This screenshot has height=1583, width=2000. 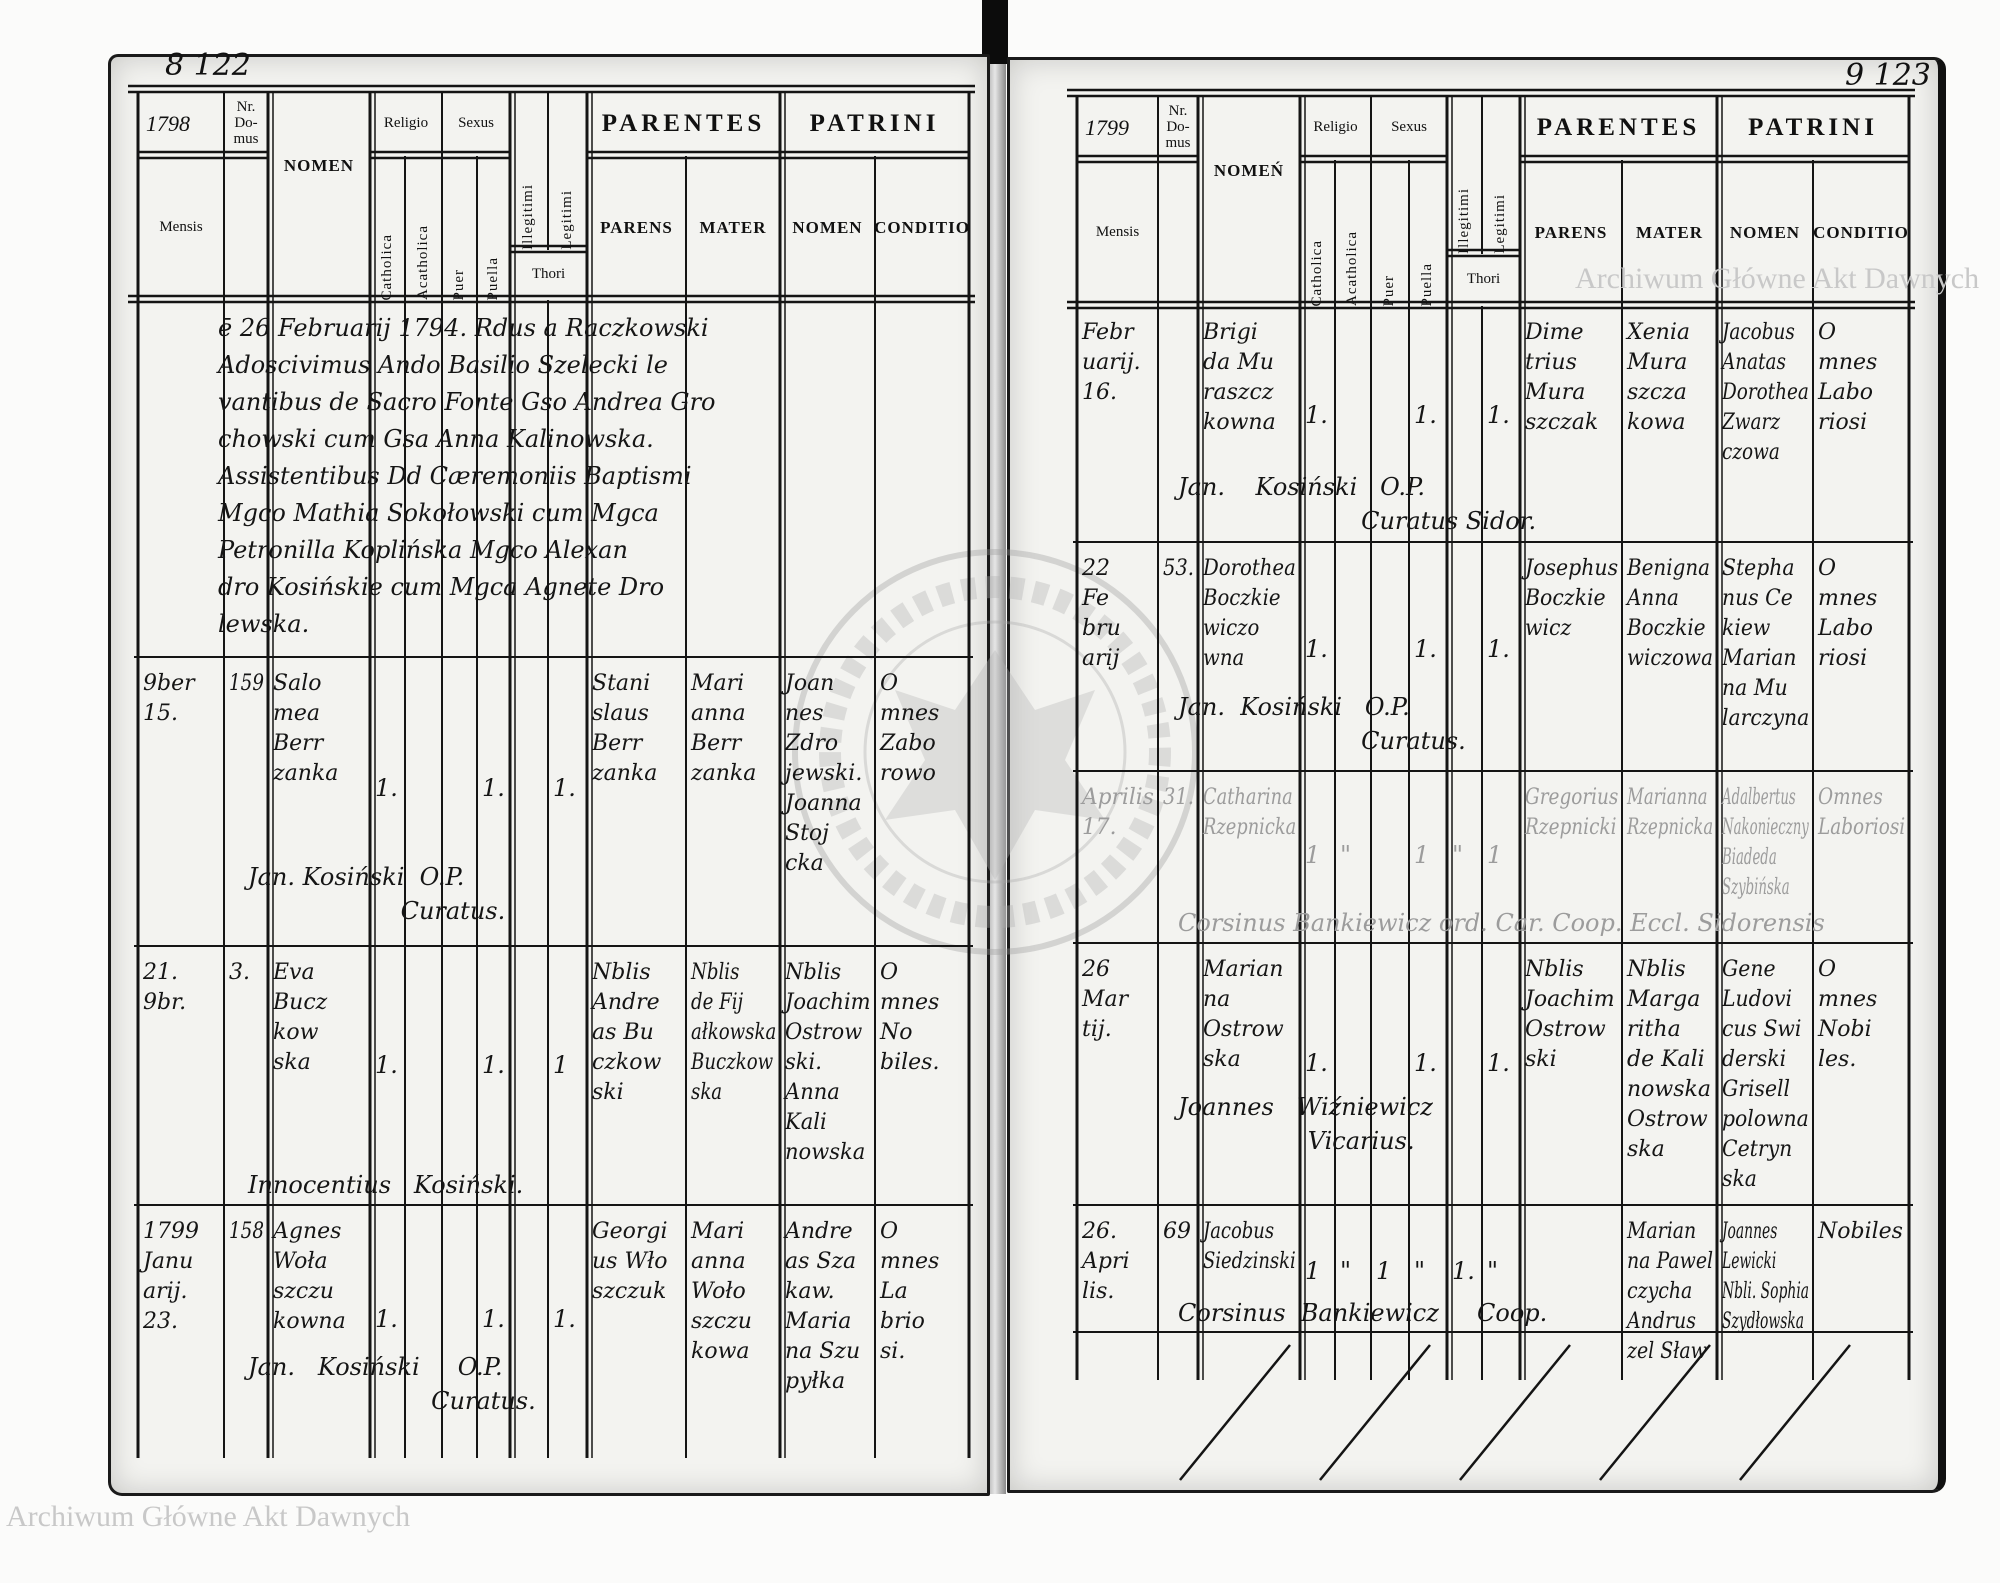 I want to click on illegitimi-label: Illegitimi, so click(x=1464, y=175).